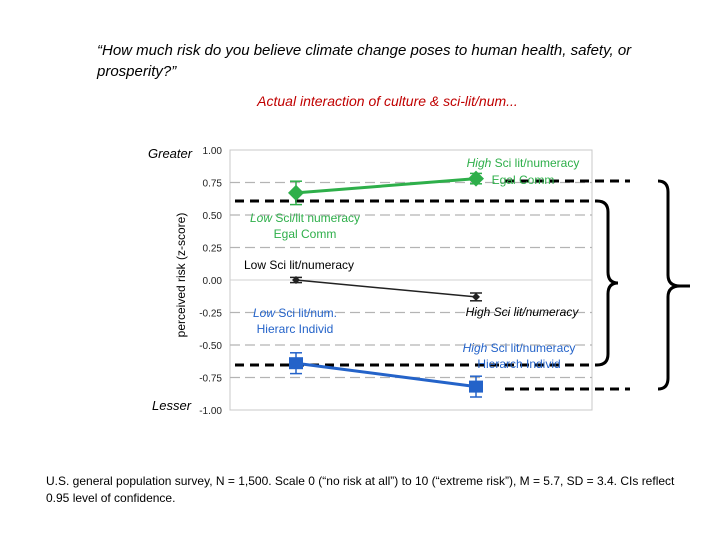 The width and height of the screenshot is (720, 540). I want to click on annotation-hier-high-group: Hierarch Individ, so click(518, 364).